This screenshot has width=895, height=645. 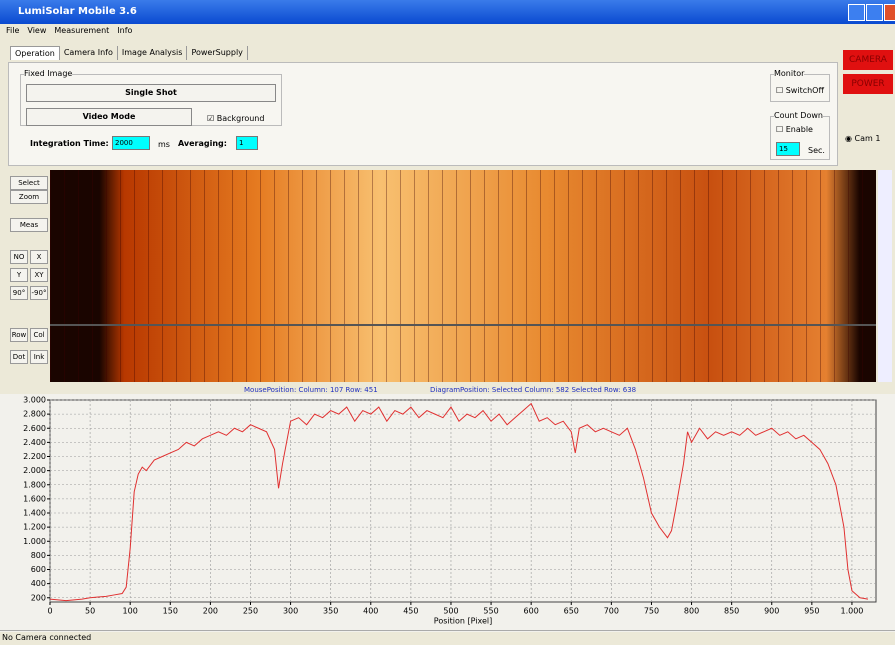 What do you see at coordinates (19, 293) in the screenshot?
I see `tool-button: 90°` at bounding box center [19, 293].